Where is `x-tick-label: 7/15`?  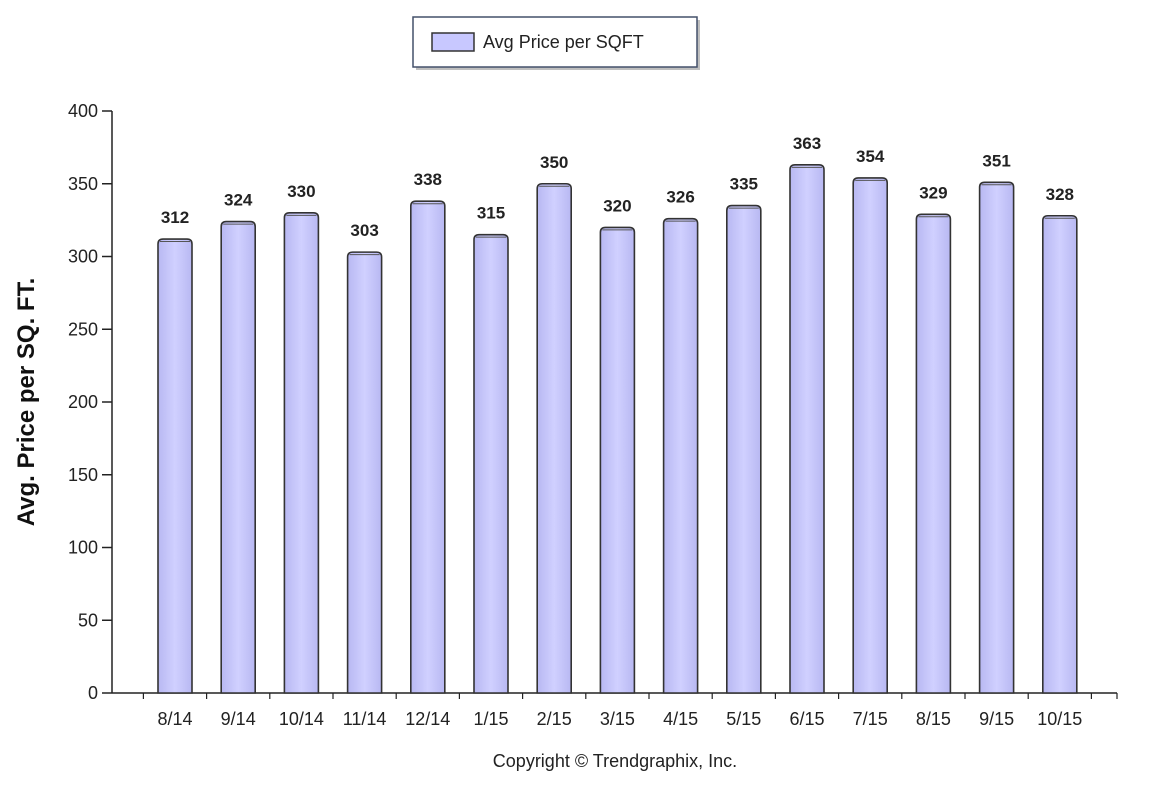 x-tick-label: 7/15 is located at coordinates (870, 719).